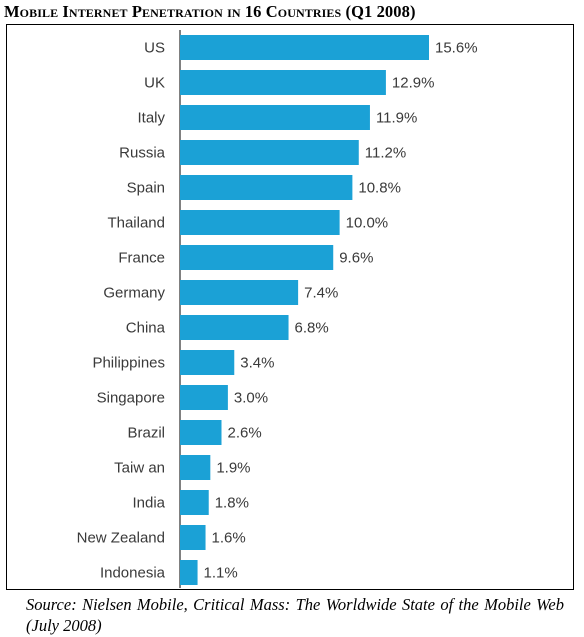  Describe the element at coordinates (142, 153) in the screenshot. I see `category-label: Russia` at that location.